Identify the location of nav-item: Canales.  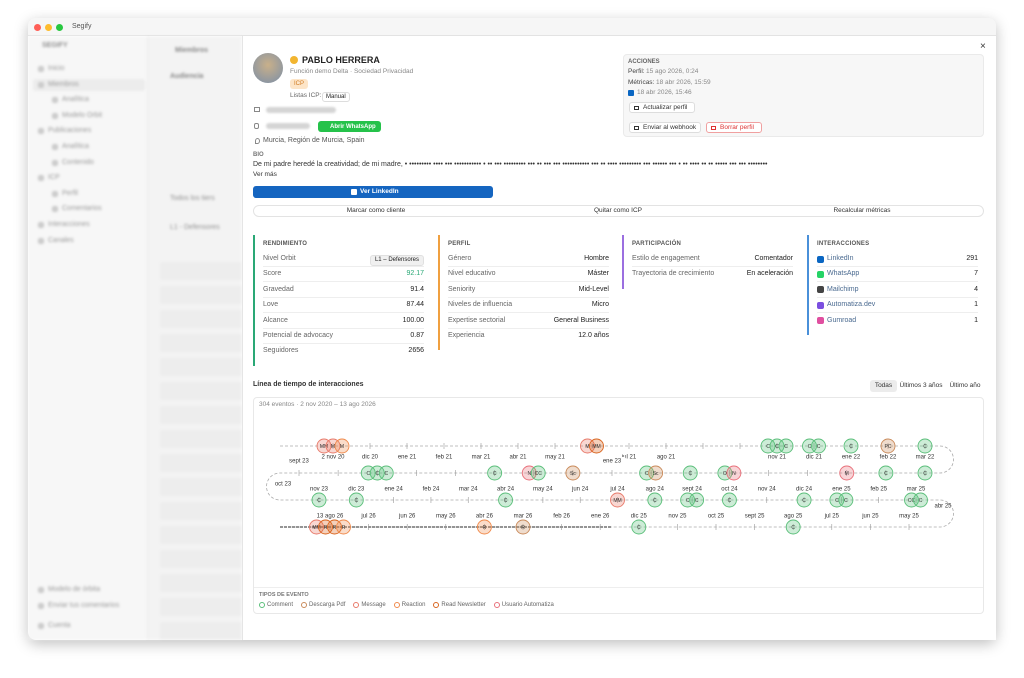
(61, 240).